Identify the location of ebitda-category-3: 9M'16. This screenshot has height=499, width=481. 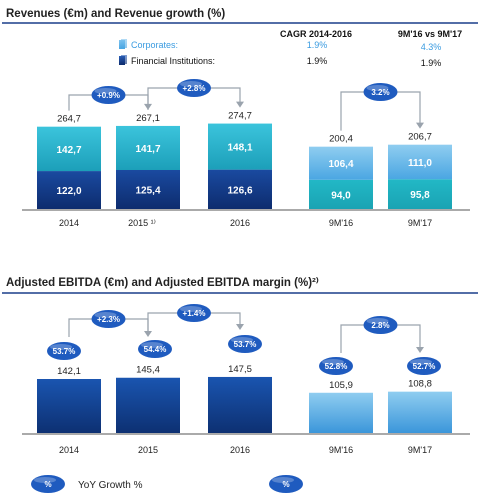
(341, 450).